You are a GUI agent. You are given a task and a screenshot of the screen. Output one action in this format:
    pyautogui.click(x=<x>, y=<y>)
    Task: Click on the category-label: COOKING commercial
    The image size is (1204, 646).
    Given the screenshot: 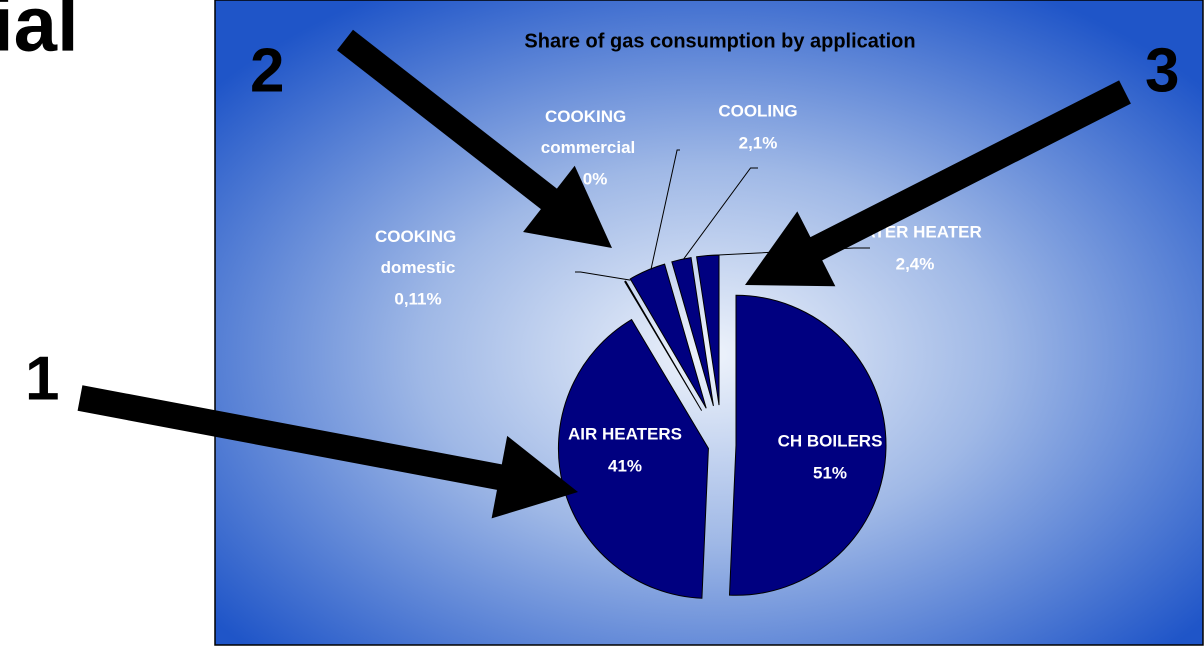 What is the action you would take?
    pyautogui.click(x=588, y=132)
    